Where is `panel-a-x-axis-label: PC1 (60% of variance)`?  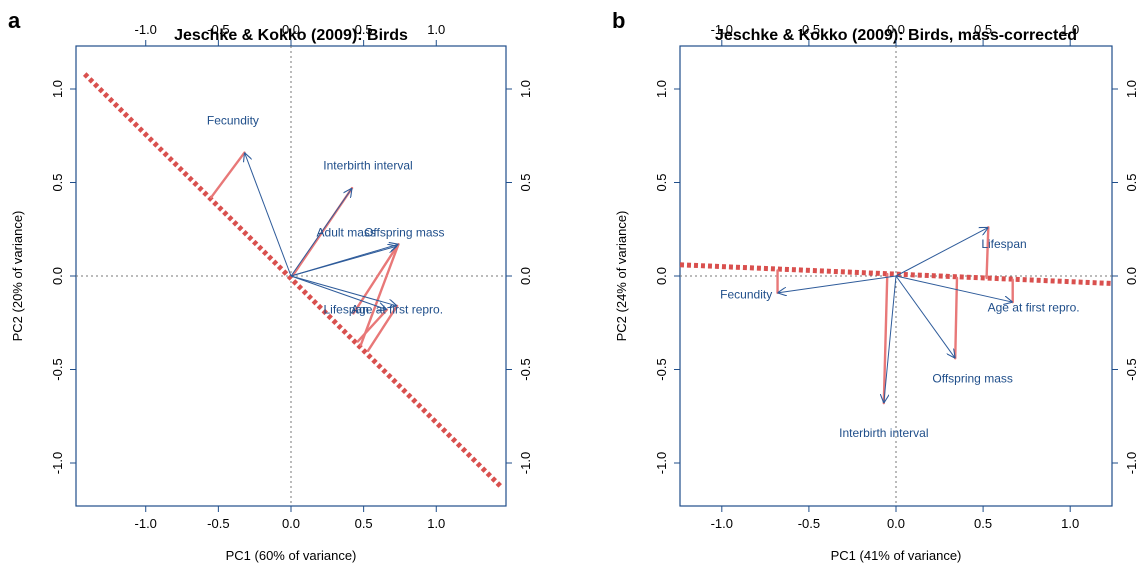
panel-a-x-axis-label: PC1 (60% of variance) is located at coordinates (291, 555).